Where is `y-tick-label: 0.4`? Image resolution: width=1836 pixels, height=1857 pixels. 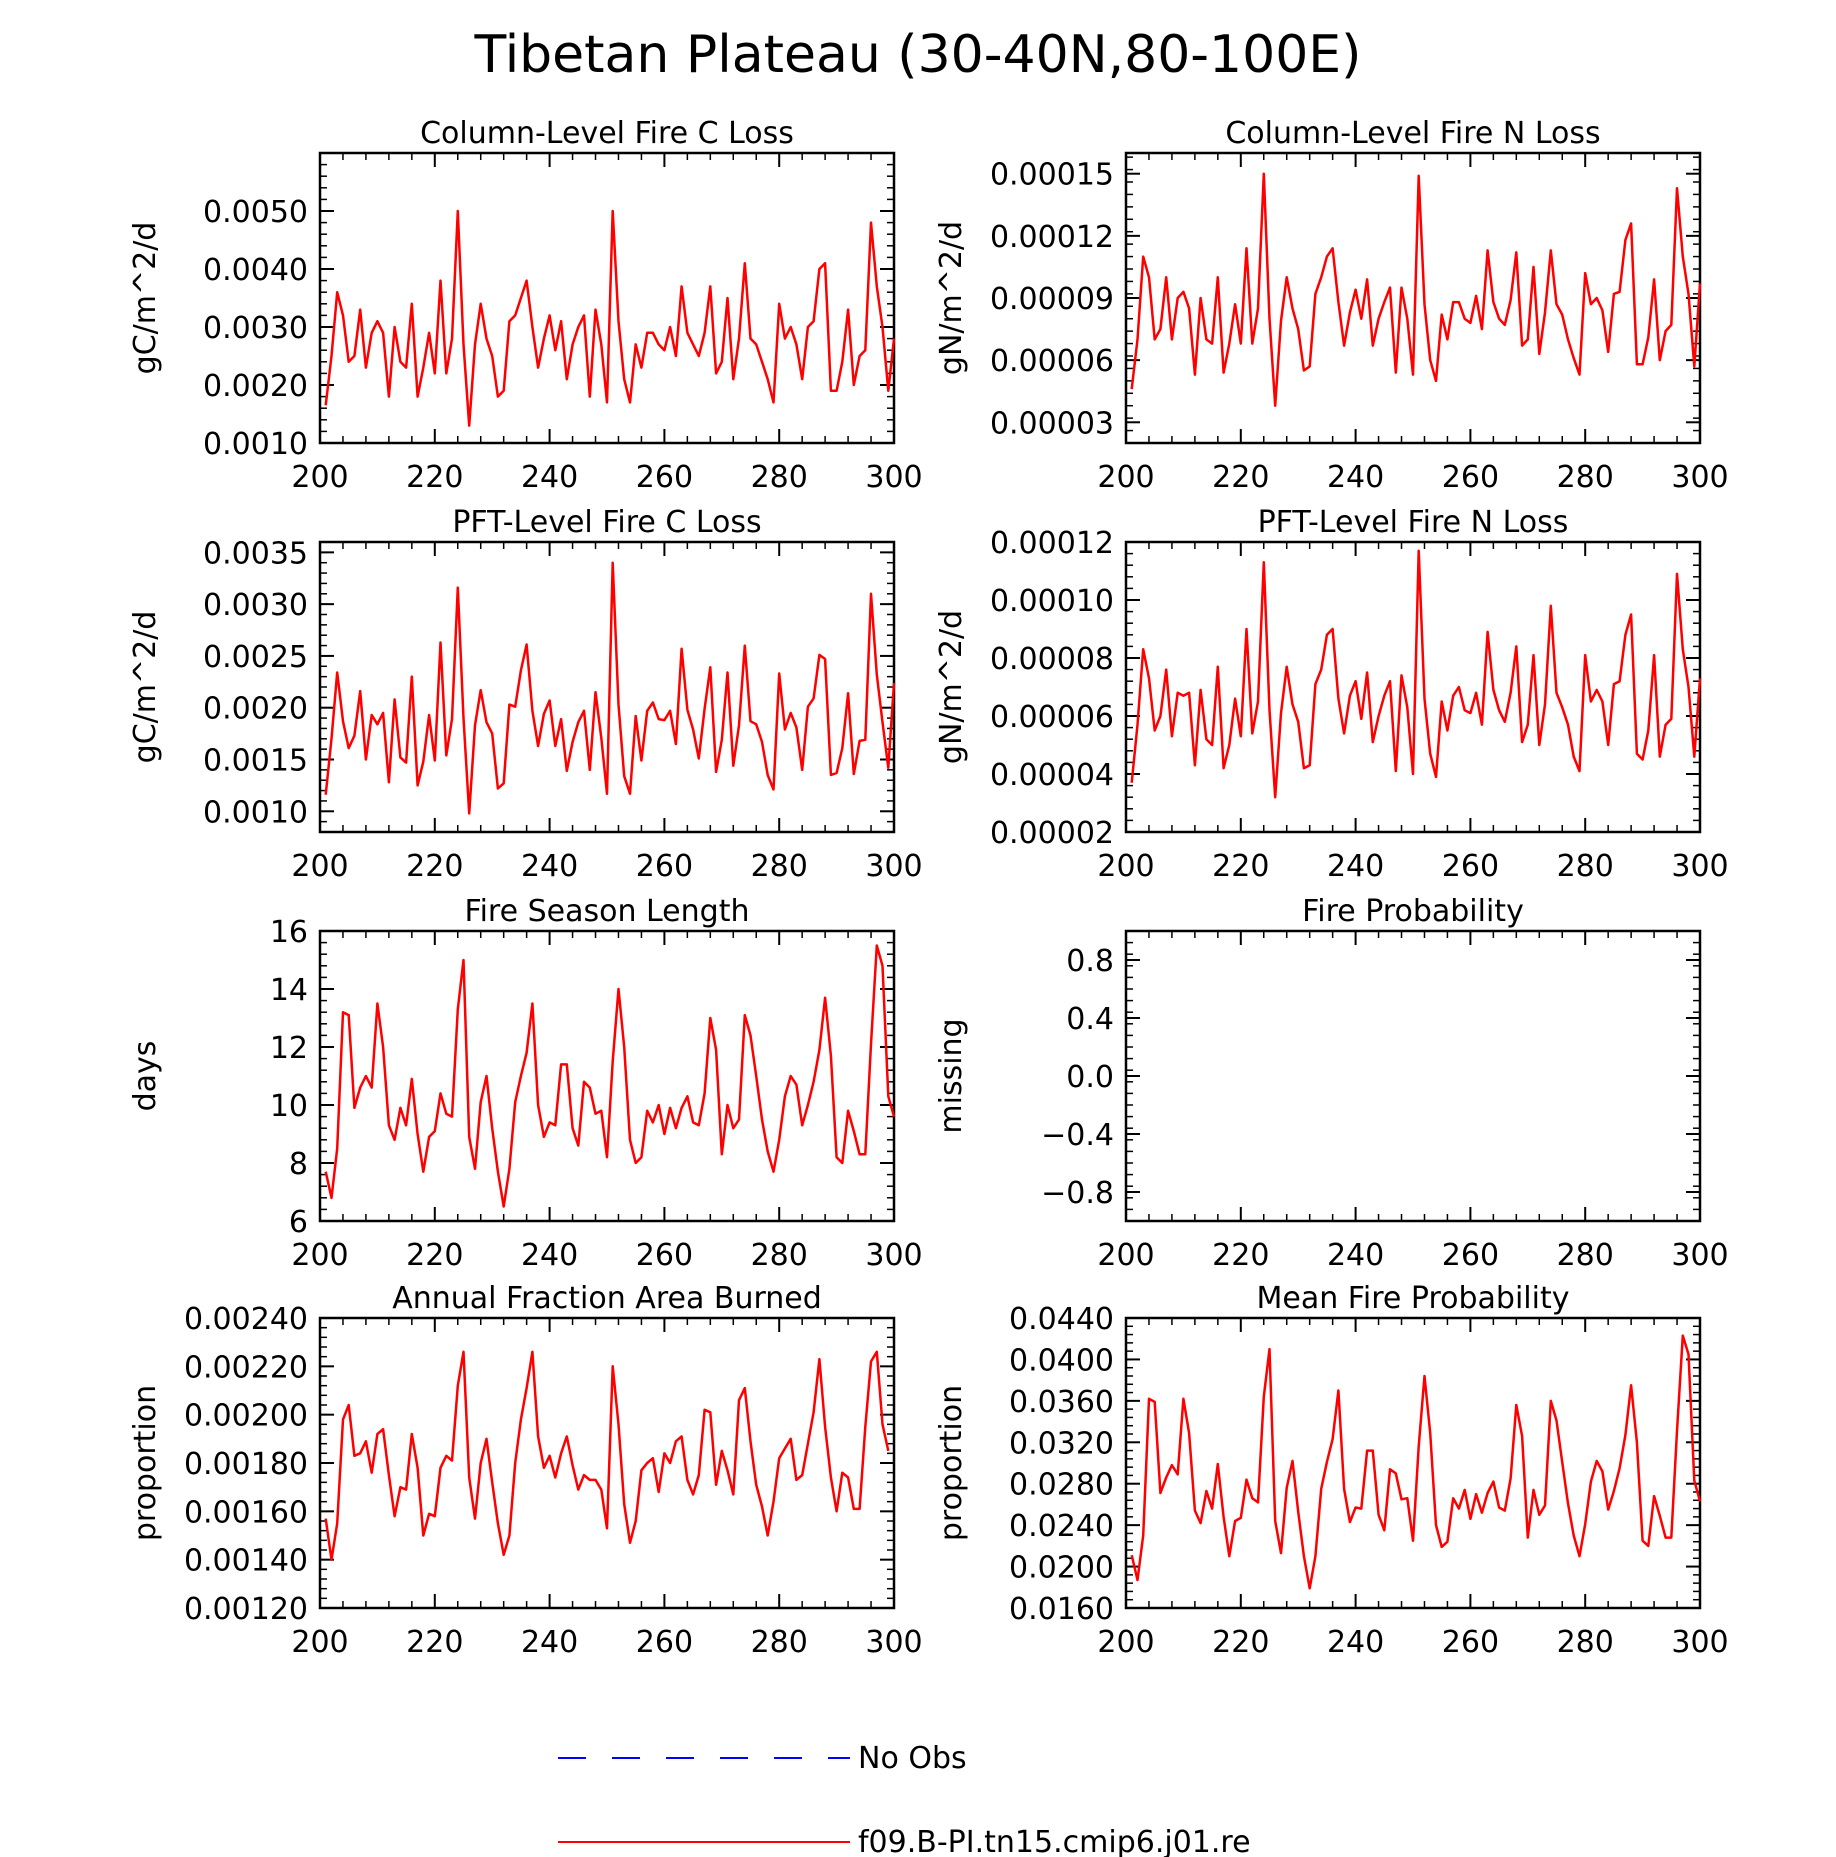
y-tick-label: 0.4 is located at coordinates (1090, 1019).